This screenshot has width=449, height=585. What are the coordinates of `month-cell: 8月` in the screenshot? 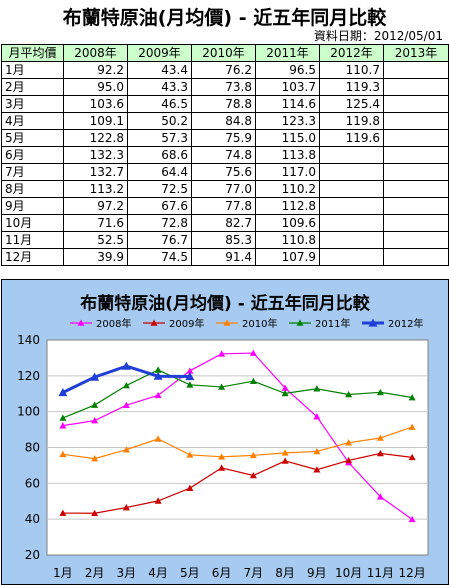 It's located at (32, 189).